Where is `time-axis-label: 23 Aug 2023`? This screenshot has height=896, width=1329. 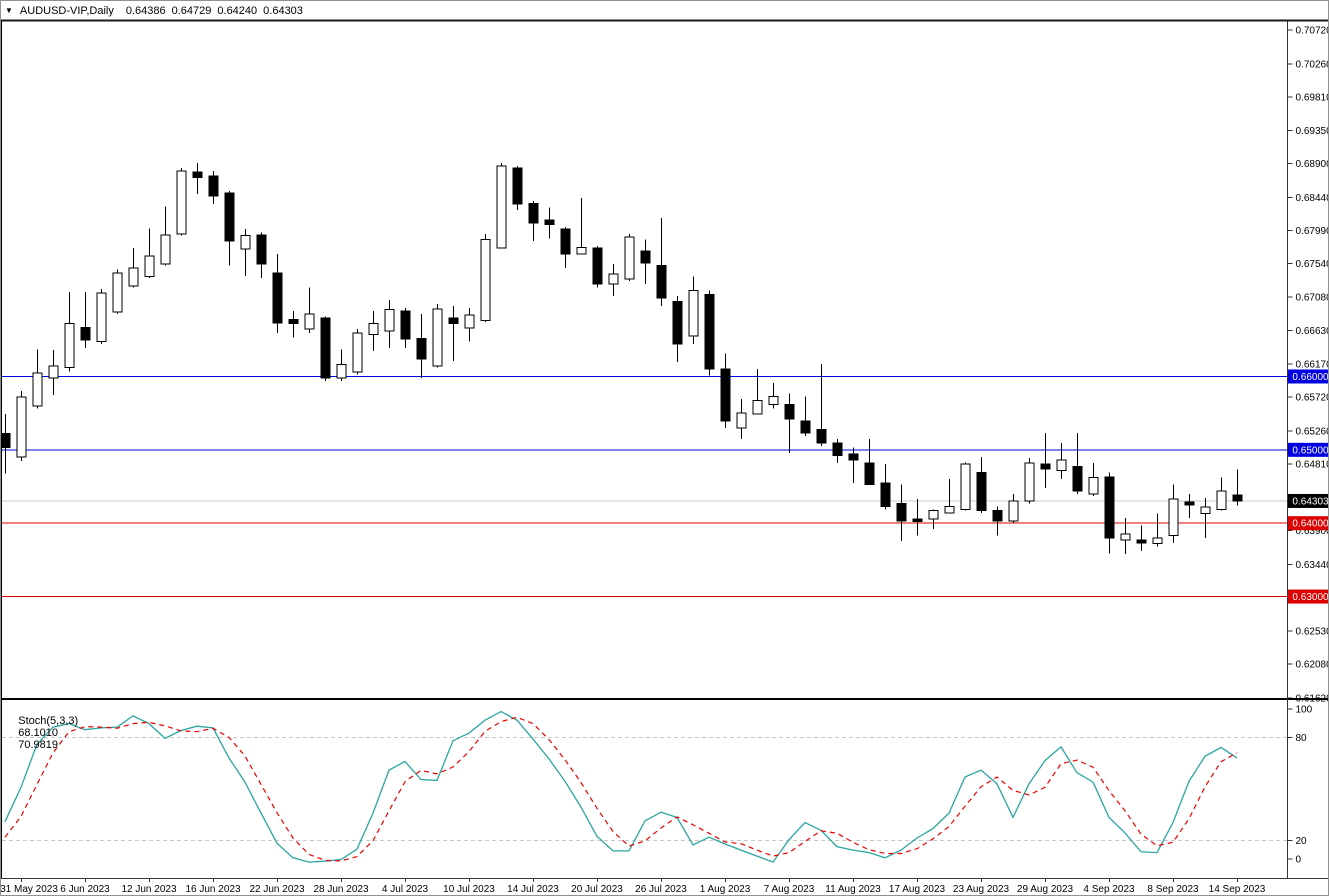
time-axis-label: 23 Aug 2023 is located at coordinates (981, 889).